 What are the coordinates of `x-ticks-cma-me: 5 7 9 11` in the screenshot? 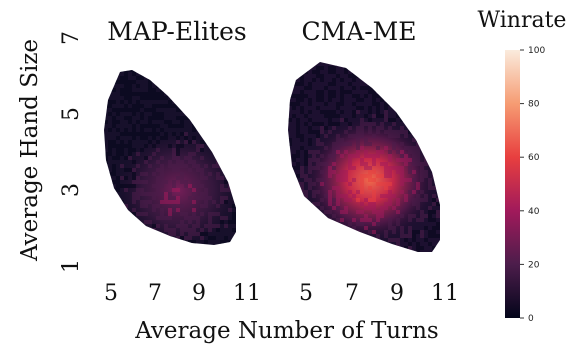 It's located at (379, 293).